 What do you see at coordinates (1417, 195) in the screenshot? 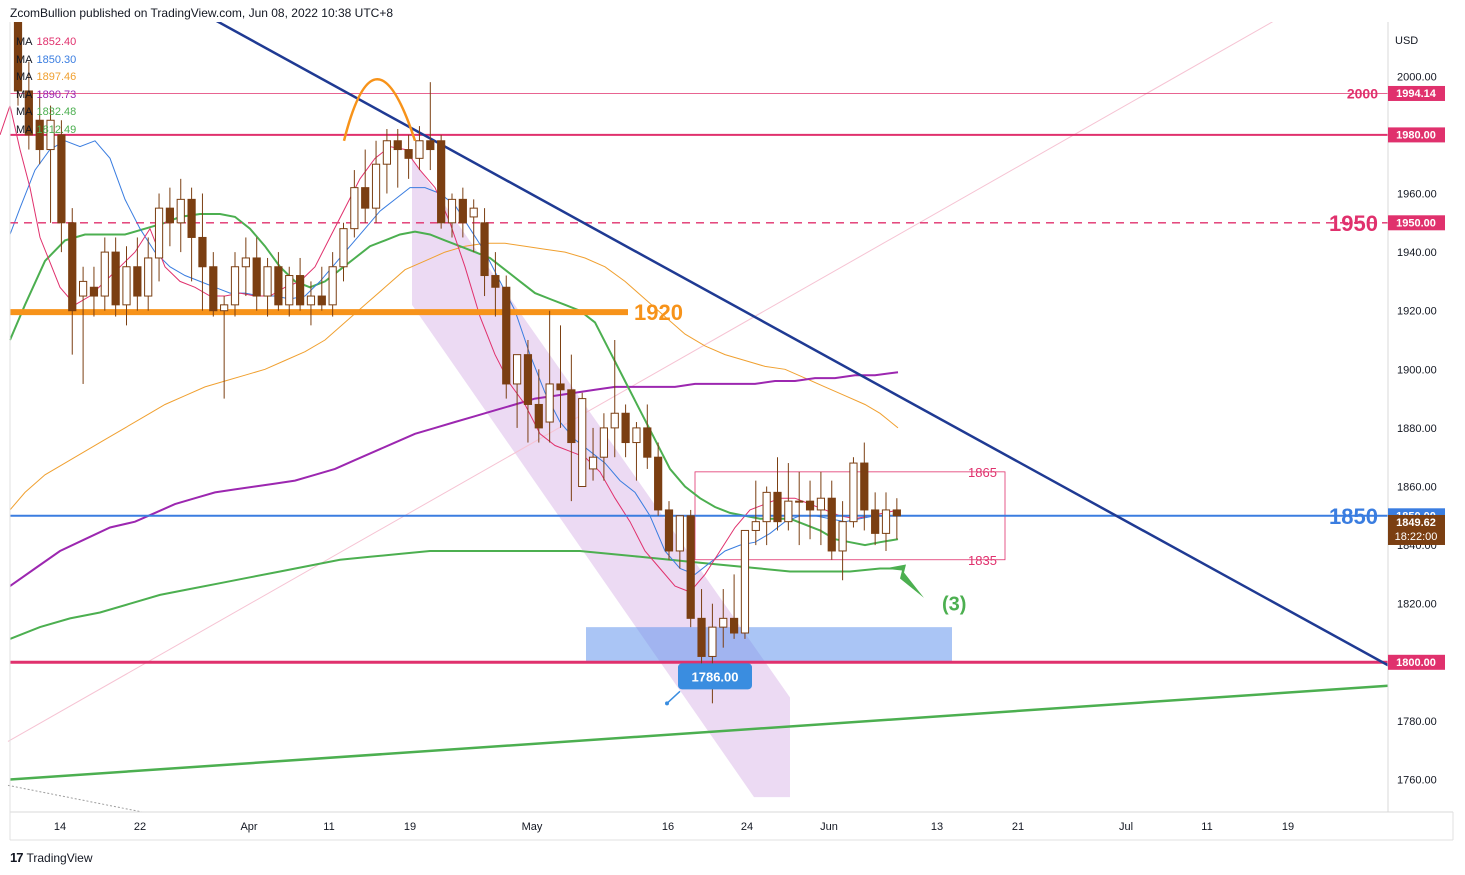
I see `y-tick-label: 1960.00` at bounding box center [1417, 195].